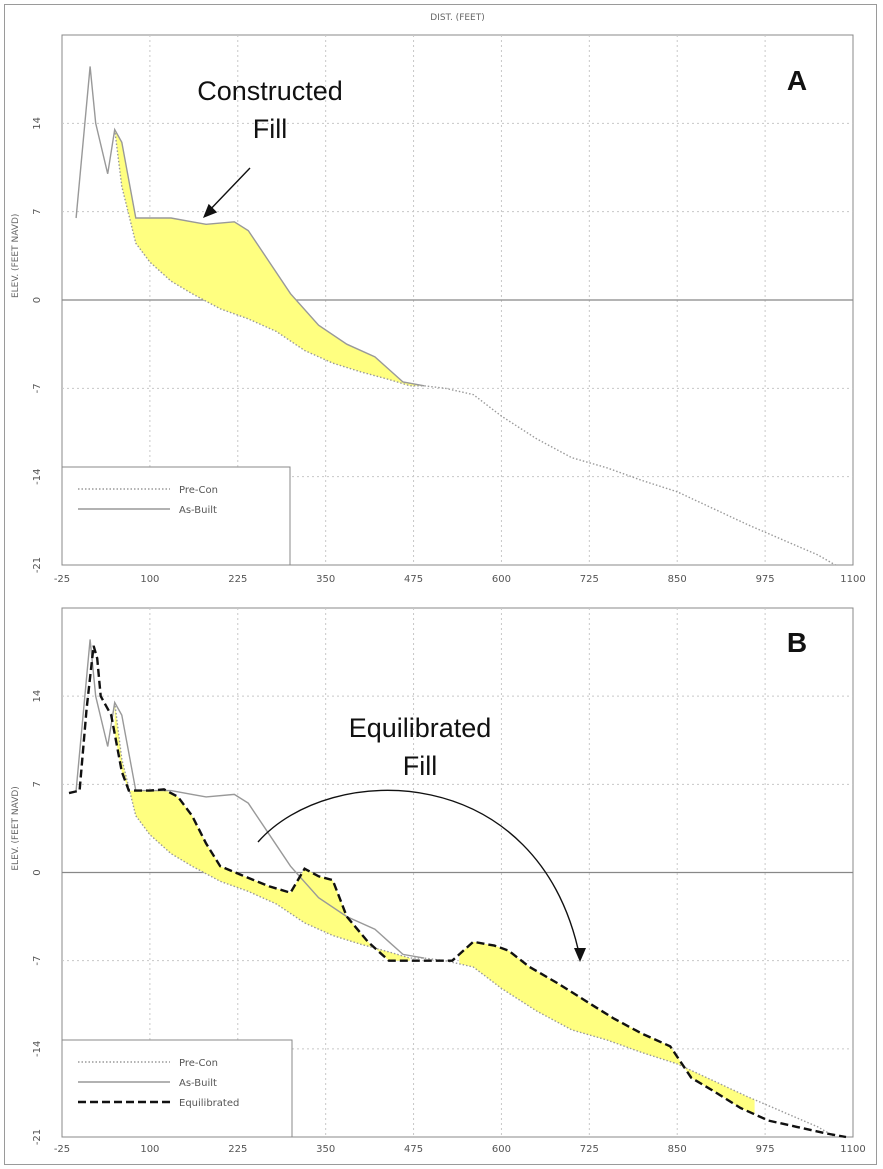 The image size is (883, 1169). I want to click on fill-area-constructed, so click(269, 257).